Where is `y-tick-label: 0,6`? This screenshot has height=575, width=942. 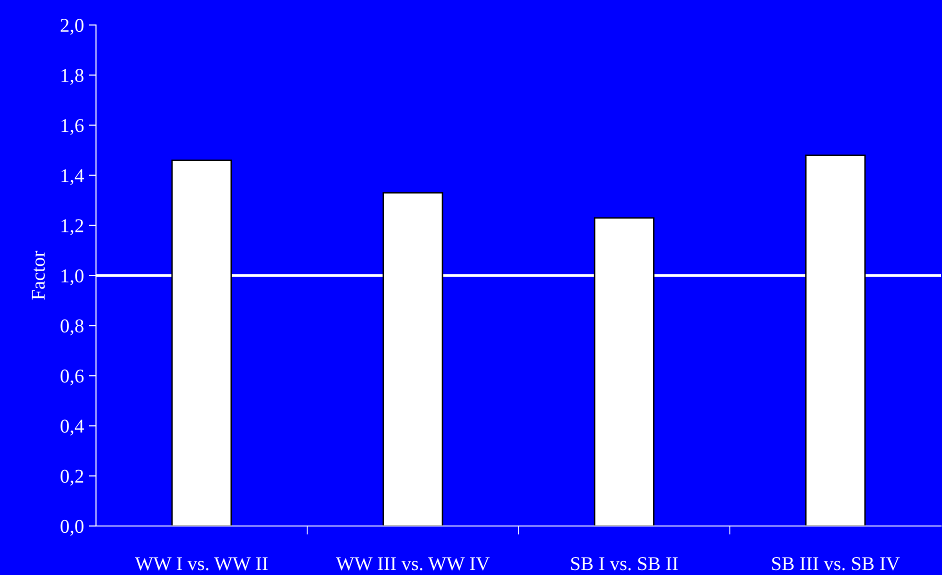
y-tick-label: 0,6 is located at coordinates (72, 378).